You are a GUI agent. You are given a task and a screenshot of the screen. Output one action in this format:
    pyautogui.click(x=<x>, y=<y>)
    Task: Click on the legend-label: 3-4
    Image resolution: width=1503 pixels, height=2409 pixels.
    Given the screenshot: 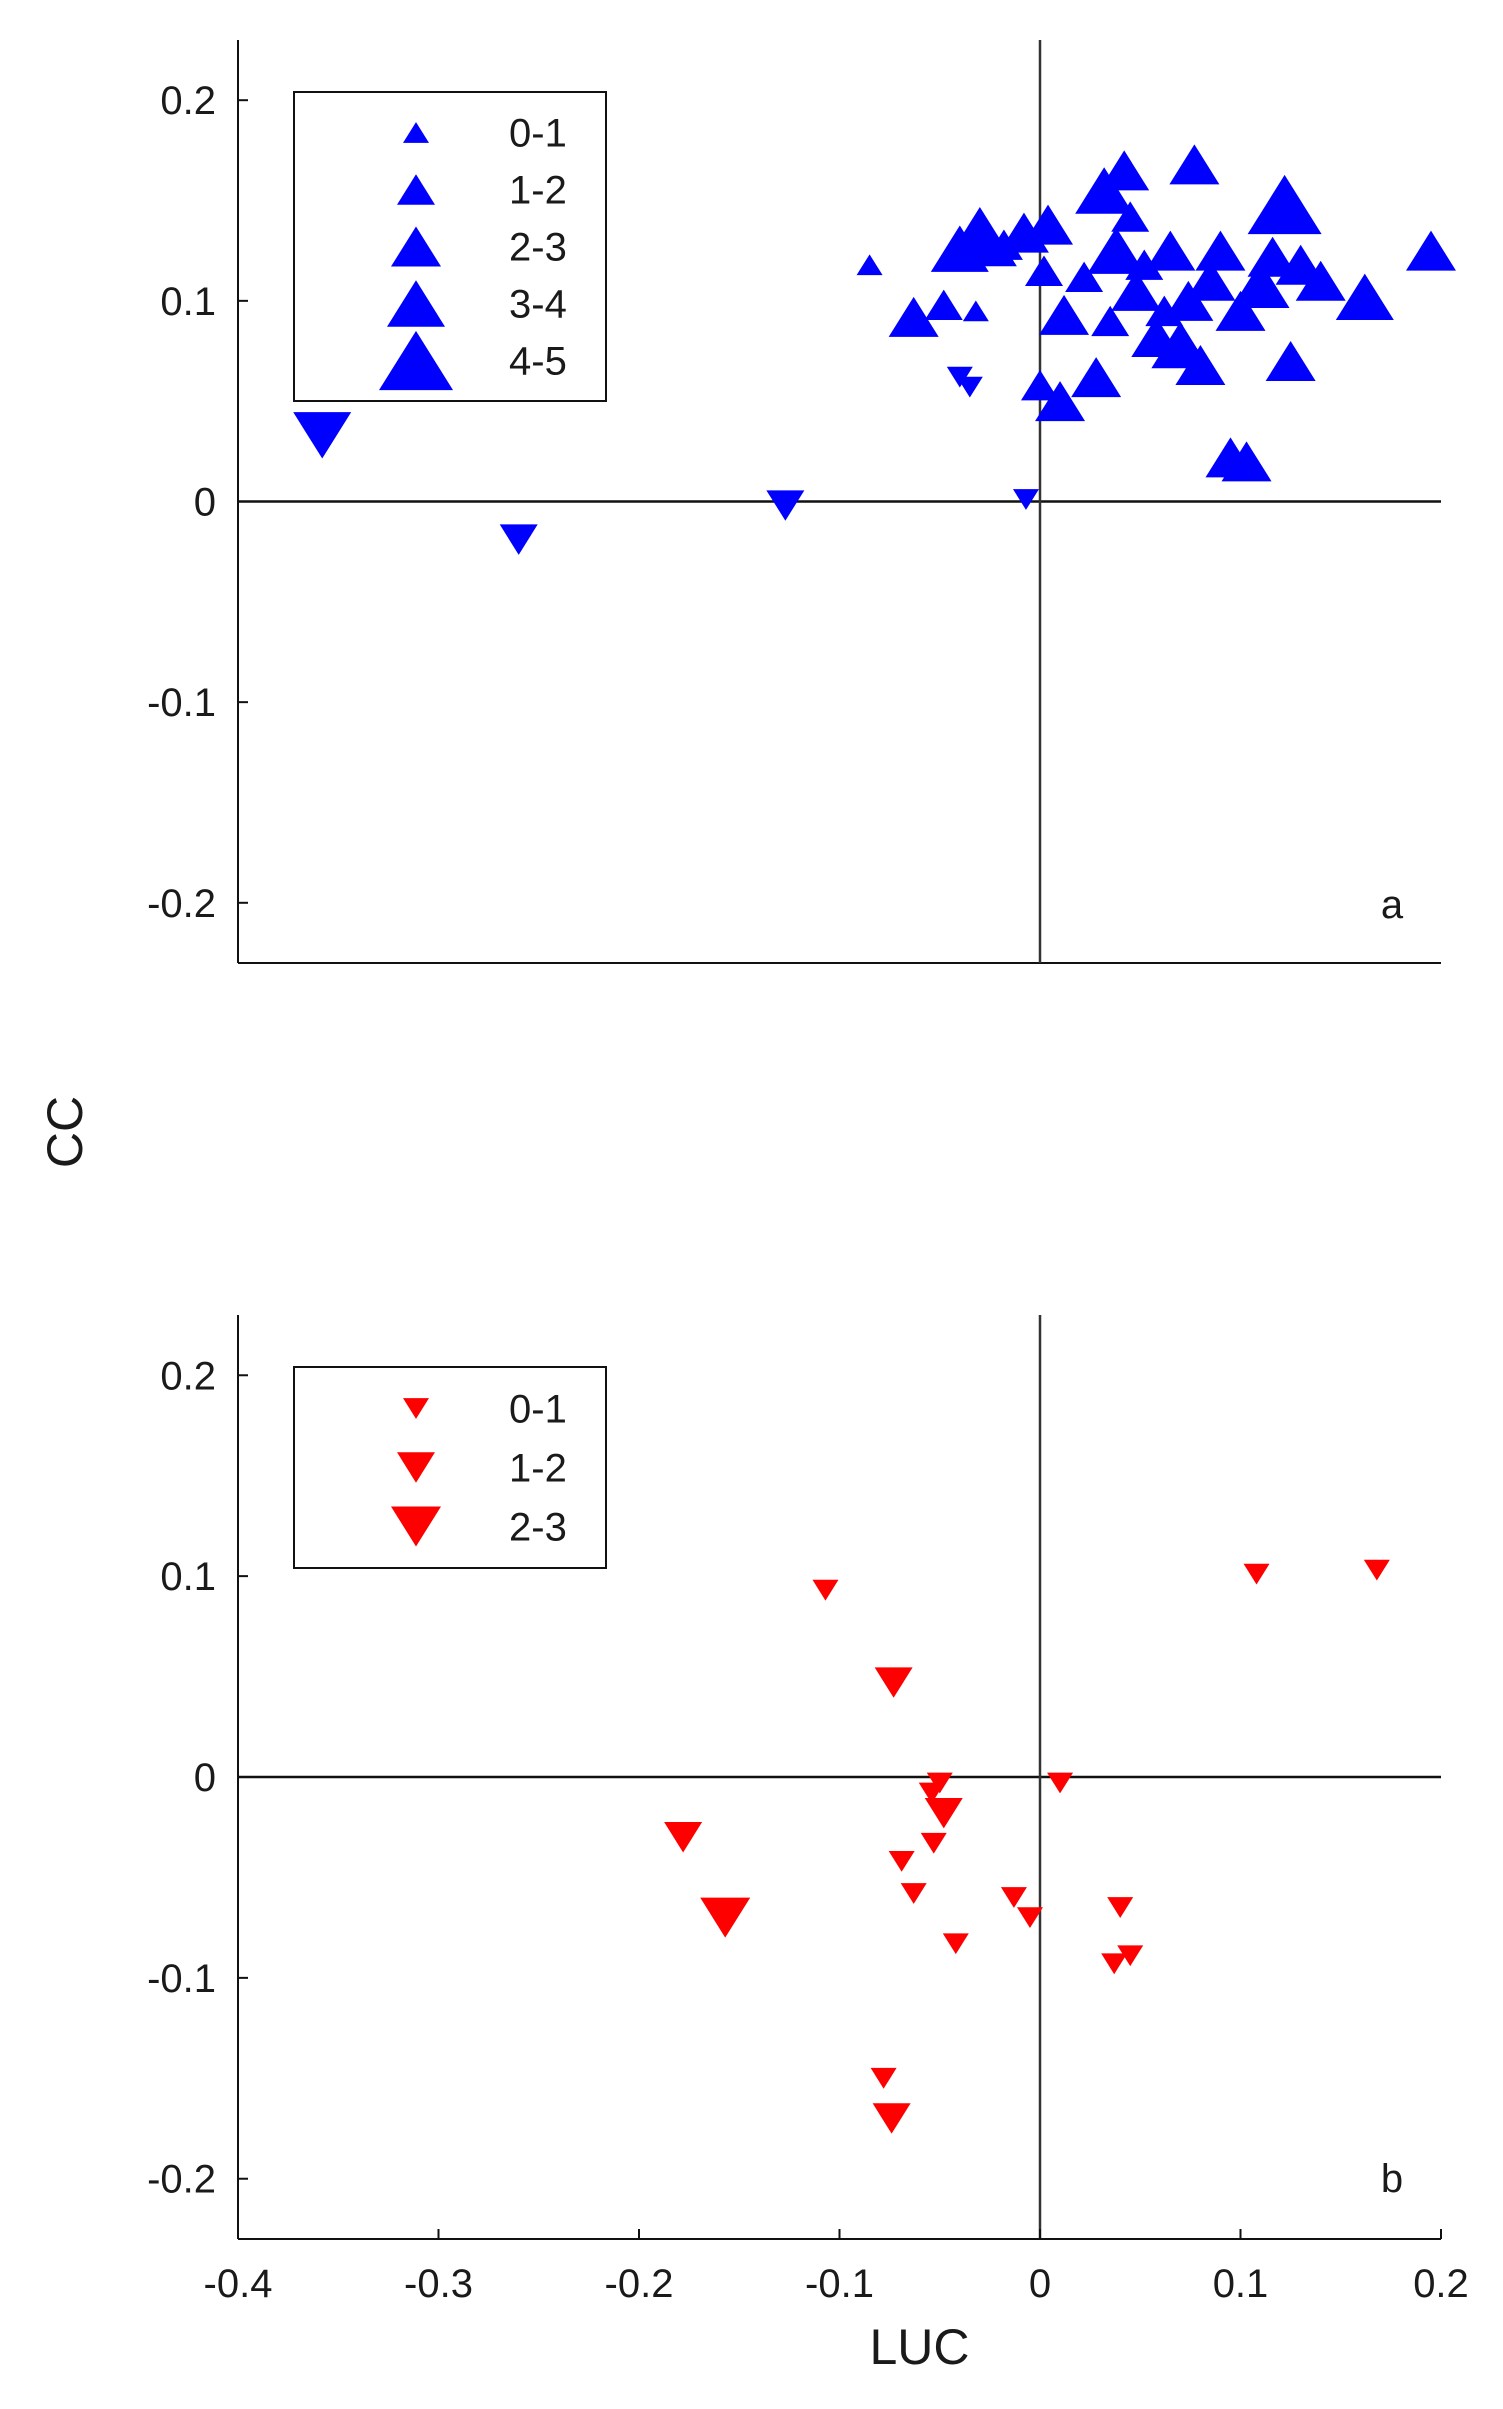 What is the action you would take?
    pyautogui.click(x=538, y=305)
    